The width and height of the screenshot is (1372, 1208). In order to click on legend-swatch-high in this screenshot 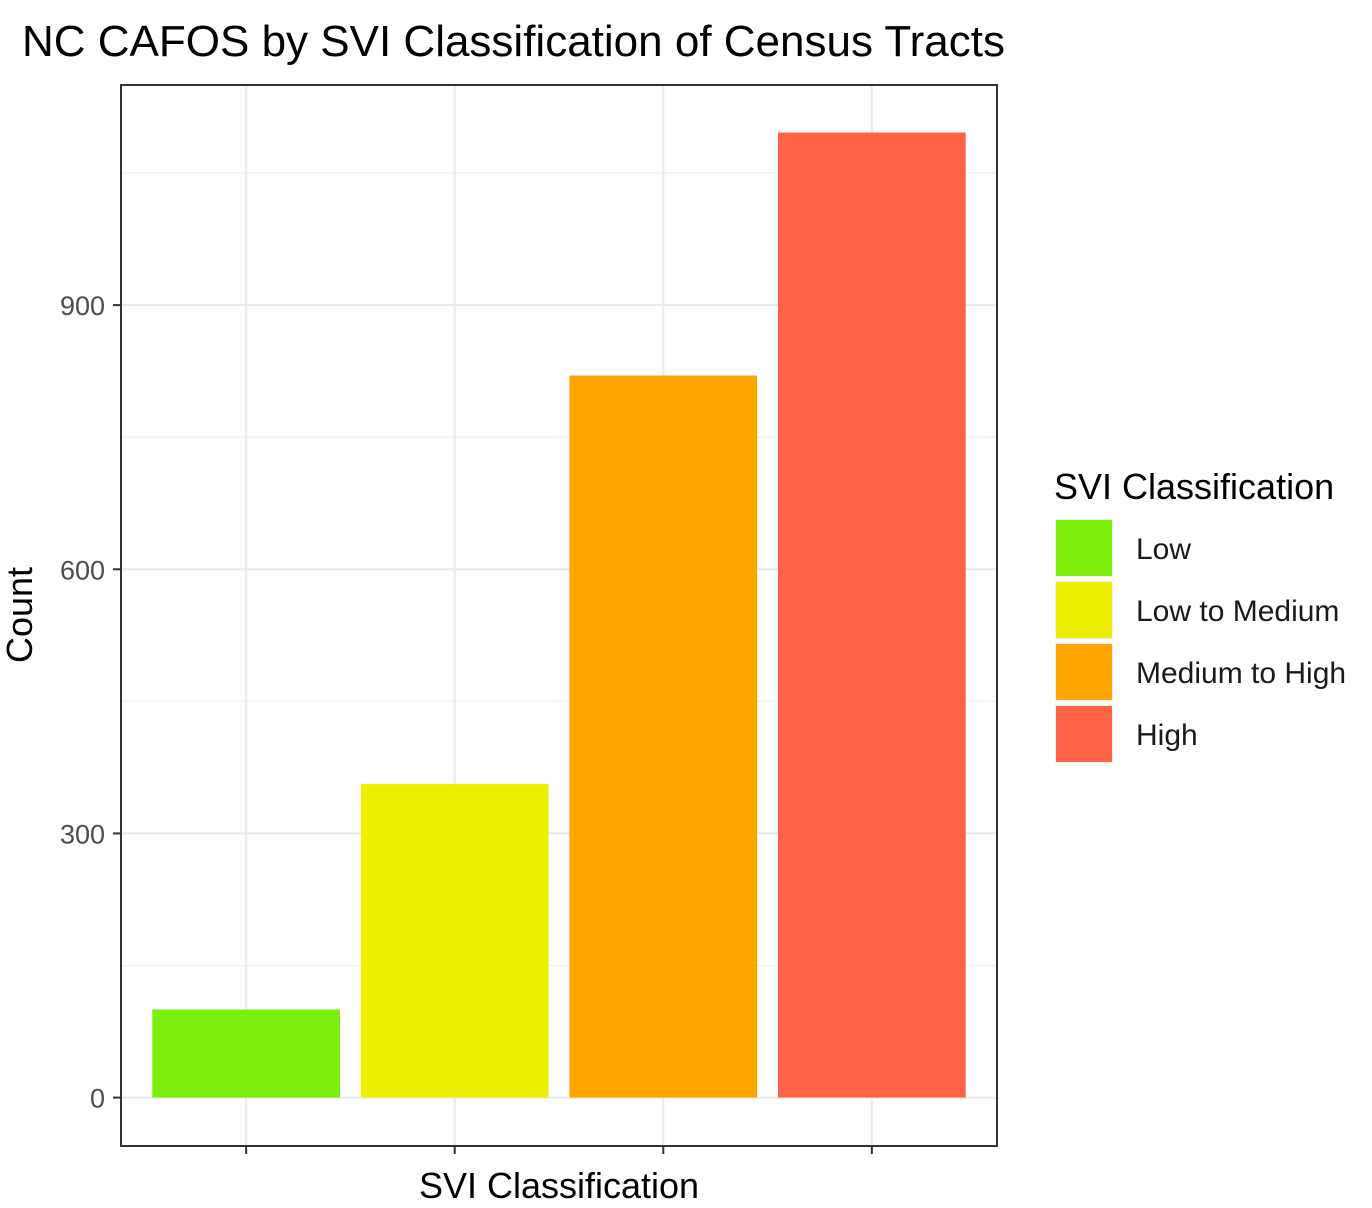, I will do `click(1084, 734)`.